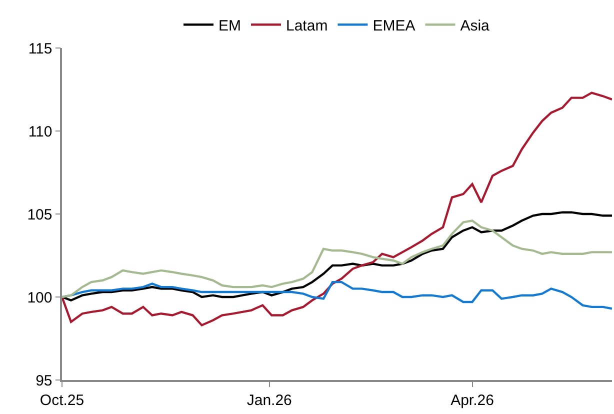  Describe the element at coordinates (475, 25) in the screenshot. I see `legend-label: Asia` at that location.